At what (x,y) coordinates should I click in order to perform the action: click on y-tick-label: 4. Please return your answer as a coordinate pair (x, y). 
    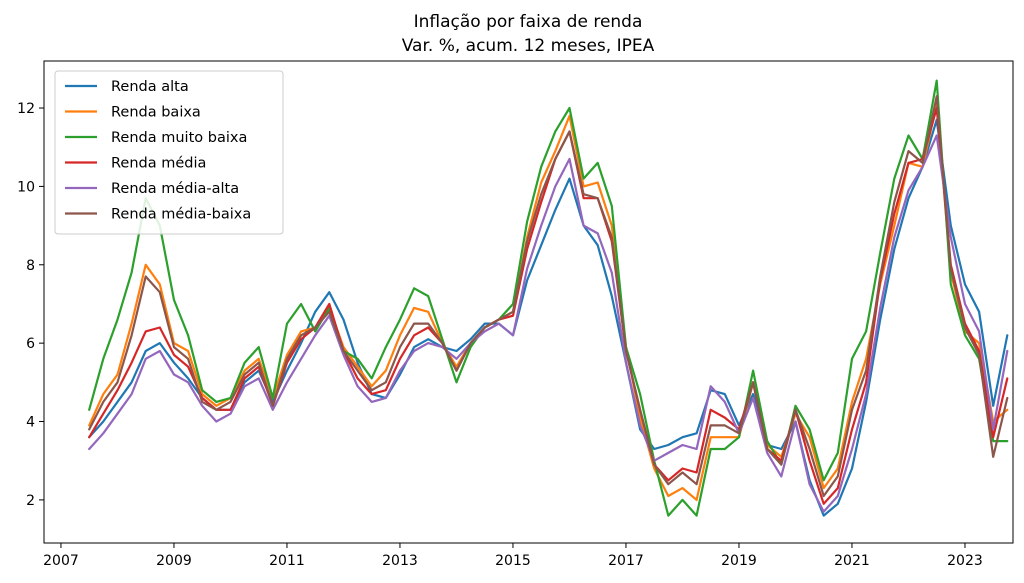
    Looking at the image, I should click on (30, 423).